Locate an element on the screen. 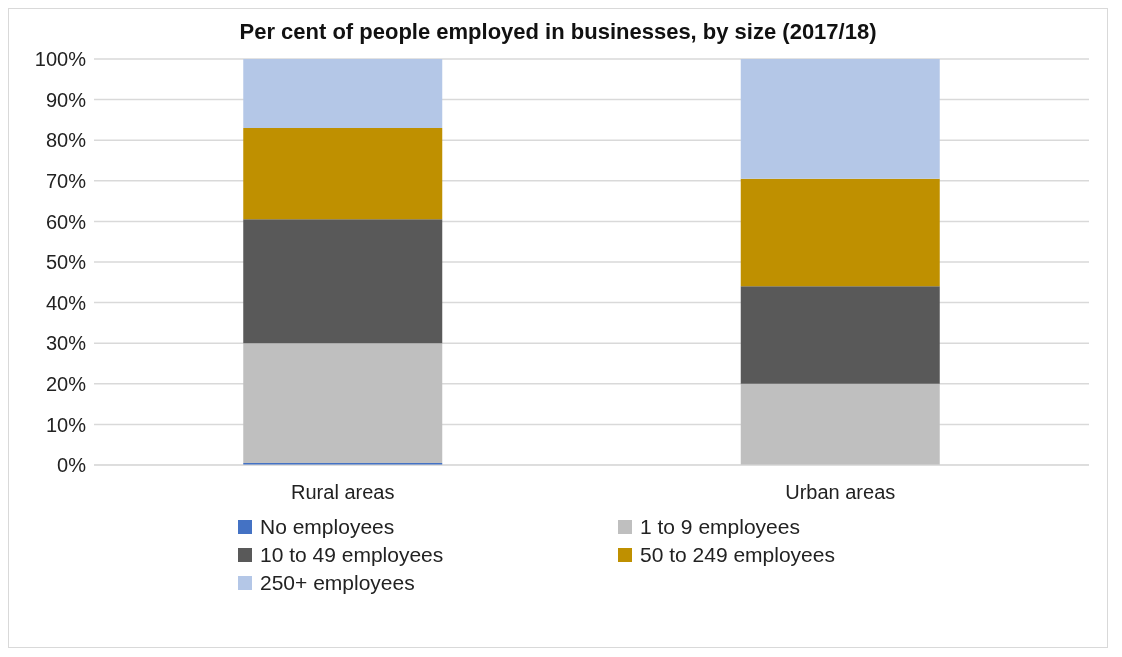 Image resolution: width=1122 pixels, height=657 pixels. y-tick-label: 20% is located at coordinates (66, 383).